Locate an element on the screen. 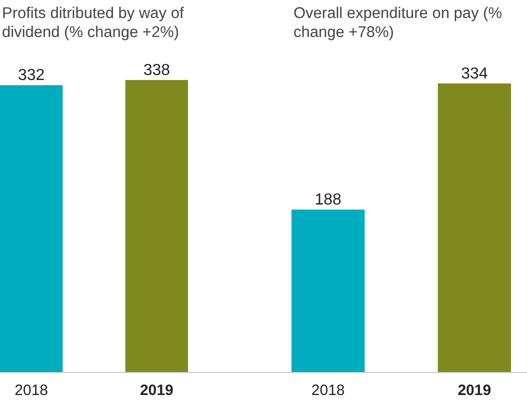 The height and width of the screenshot is (401, 527). data-label: 334 is located at coordinates (474, 73).